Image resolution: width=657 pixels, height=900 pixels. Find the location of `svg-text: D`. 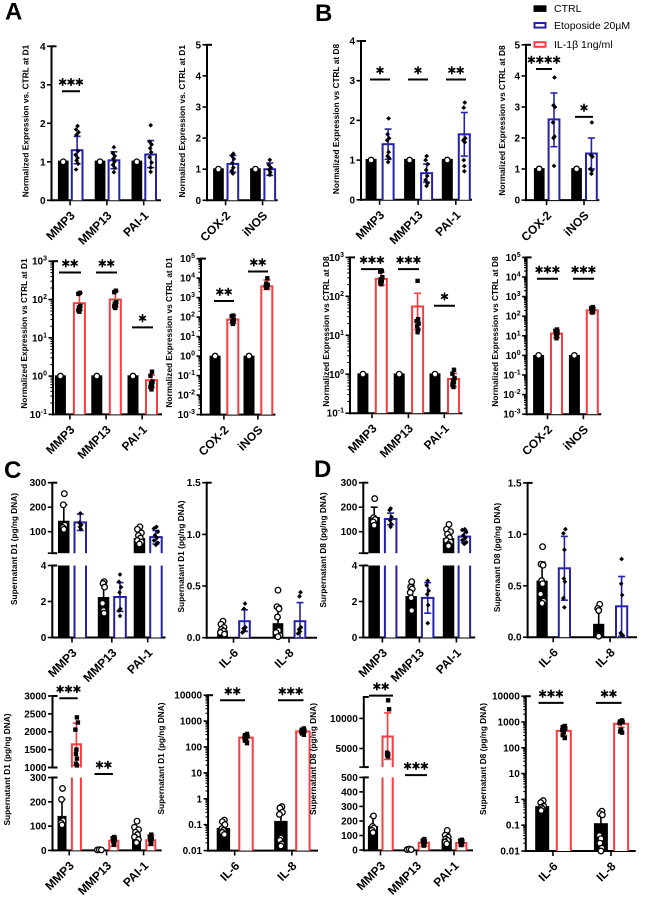

svg-text: D is located at coordinates (322, 469).